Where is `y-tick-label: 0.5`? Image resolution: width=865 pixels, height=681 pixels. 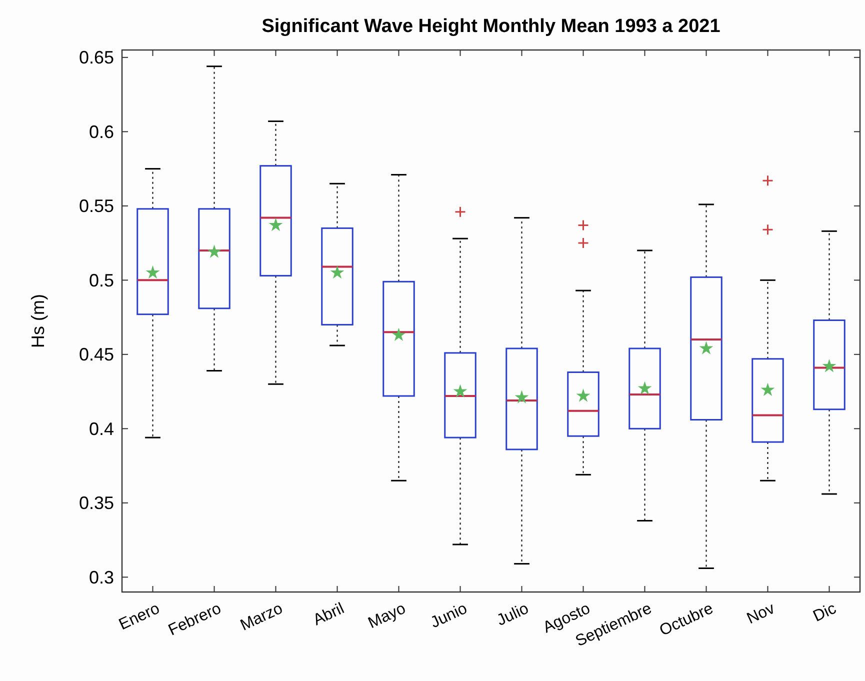 y-tick-label: 0.5 is located at coordinates (101, 280).